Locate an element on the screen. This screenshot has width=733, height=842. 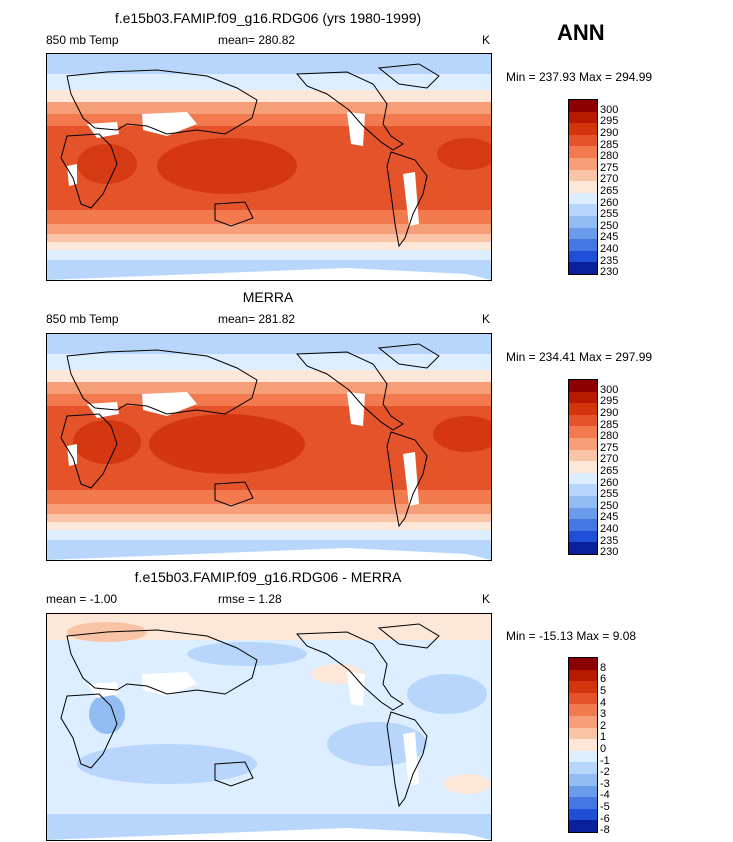
legend-tick-label: 8 is located at coordinates (603, 667).